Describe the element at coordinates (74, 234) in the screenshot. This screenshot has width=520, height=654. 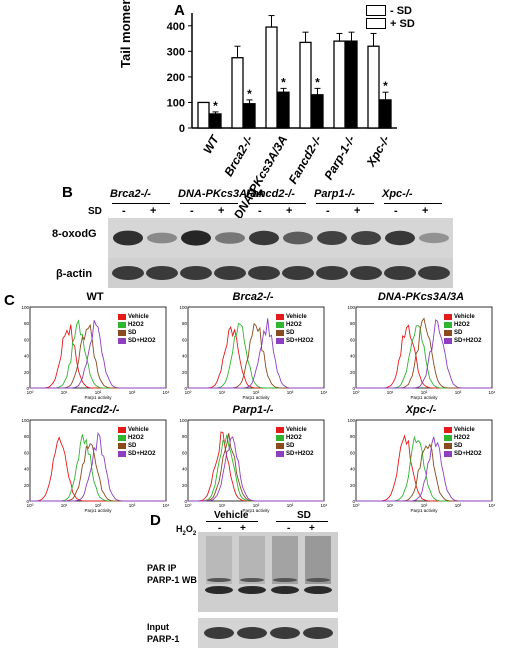
I see `panel-b-row1-label: 8-oxodG` at that location.